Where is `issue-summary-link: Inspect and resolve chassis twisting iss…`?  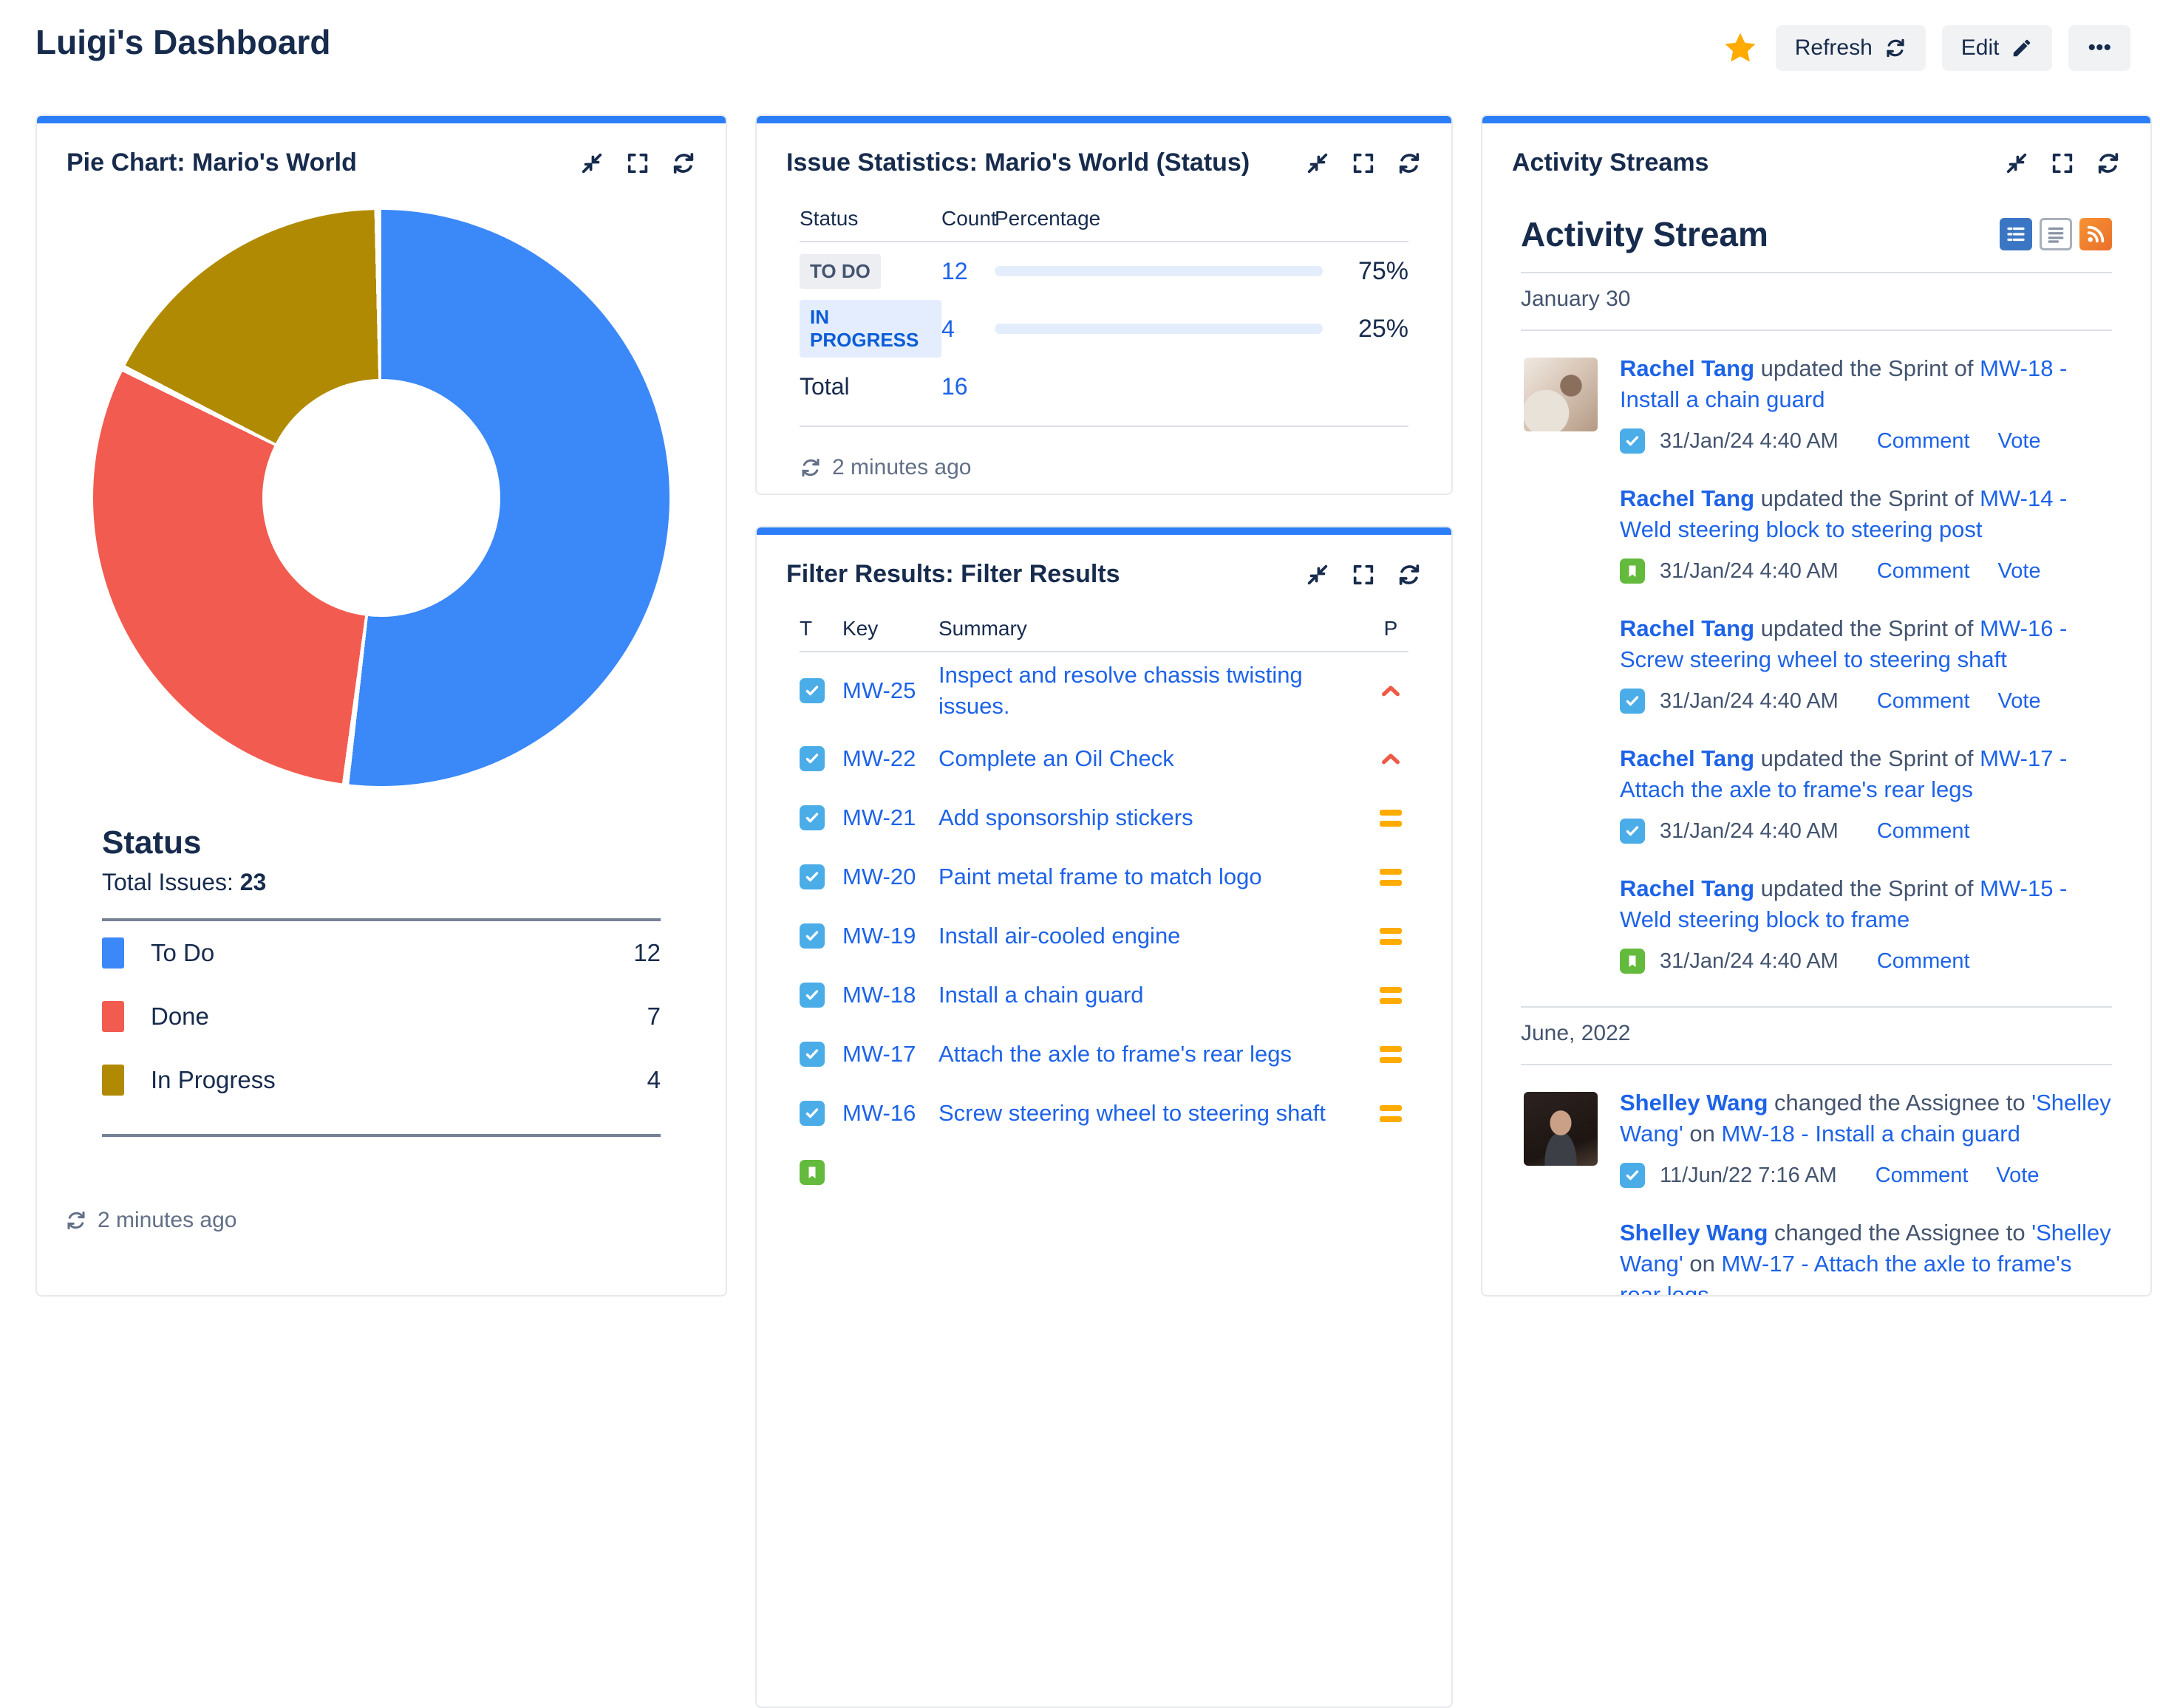 issue-summary-link: Inspect and resolve chassis twisting iss… is located at coordinates (1120, 690).